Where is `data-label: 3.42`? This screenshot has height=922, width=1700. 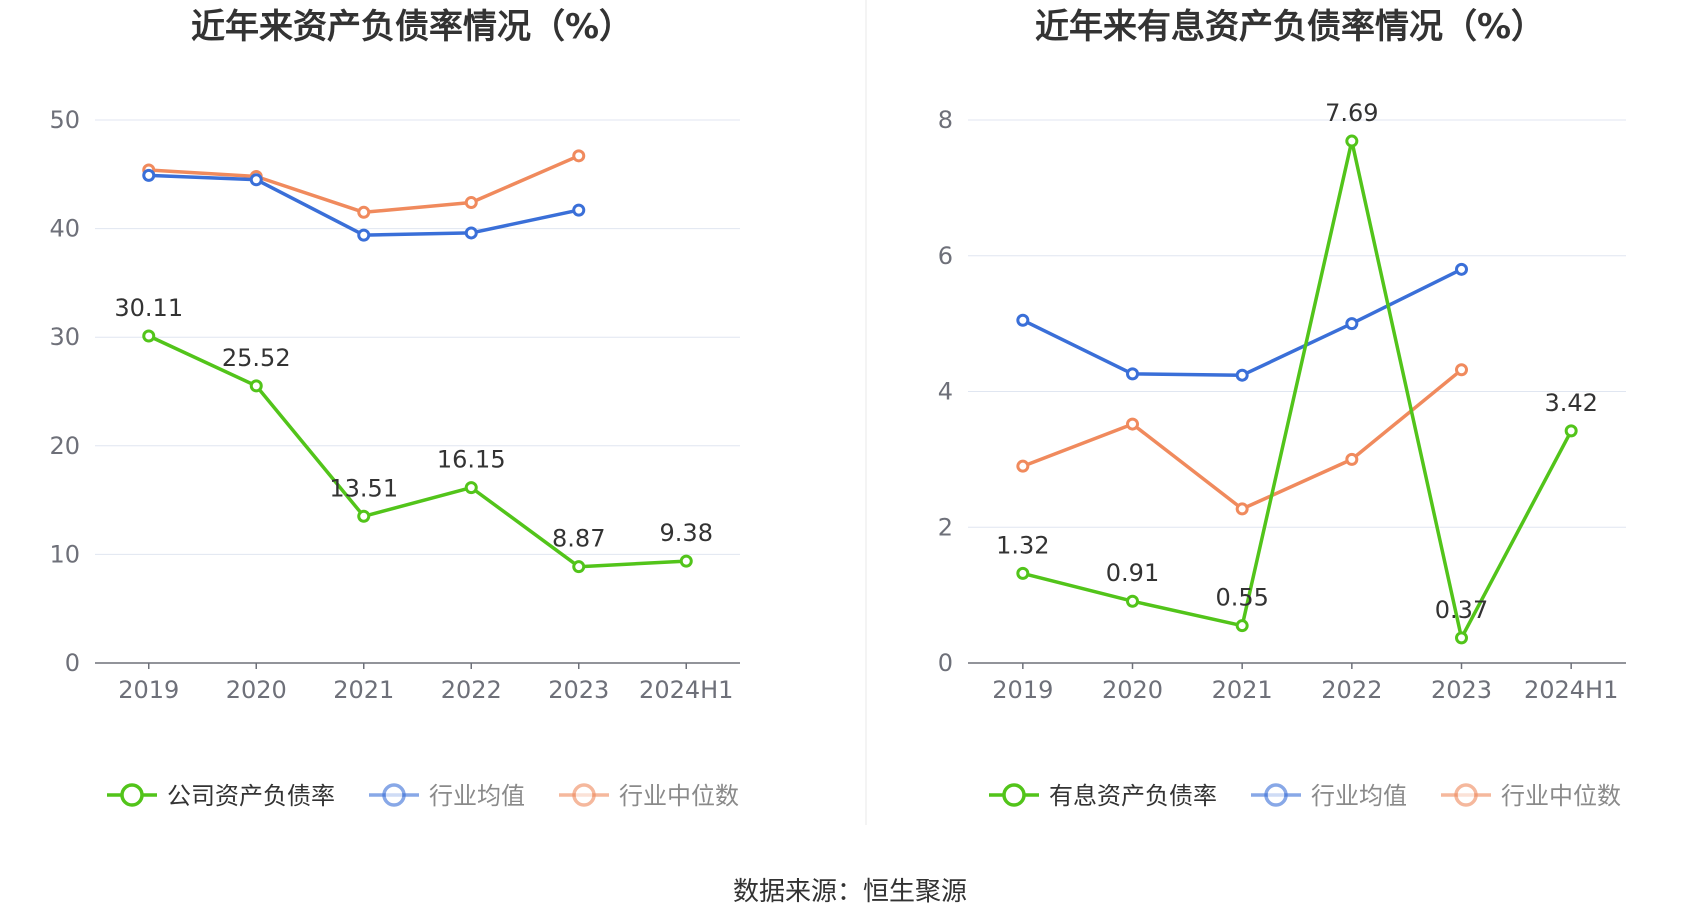
data-label: 3.42 is located at coordinates (1570, 403).